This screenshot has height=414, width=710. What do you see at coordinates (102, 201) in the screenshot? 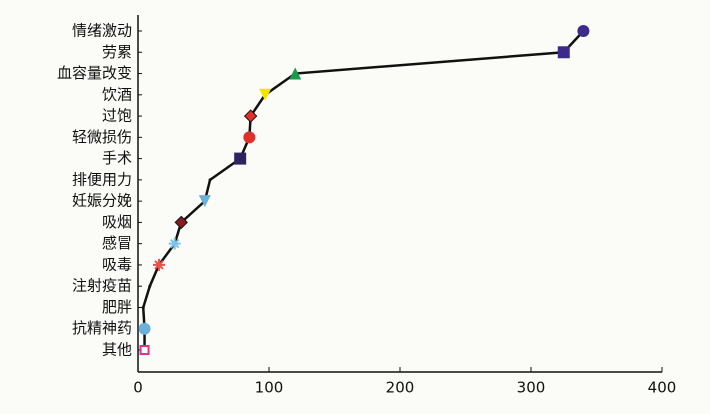
I see `y-tick-label: 妊娠分娩` at bounding box center [102, 201].